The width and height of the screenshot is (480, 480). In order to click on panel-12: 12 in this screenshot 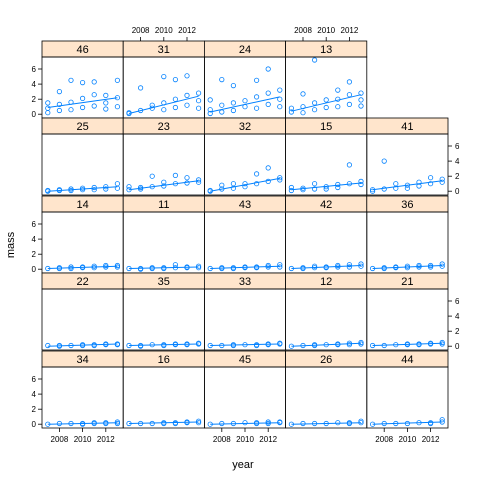, I will do `click(326, 311)`.